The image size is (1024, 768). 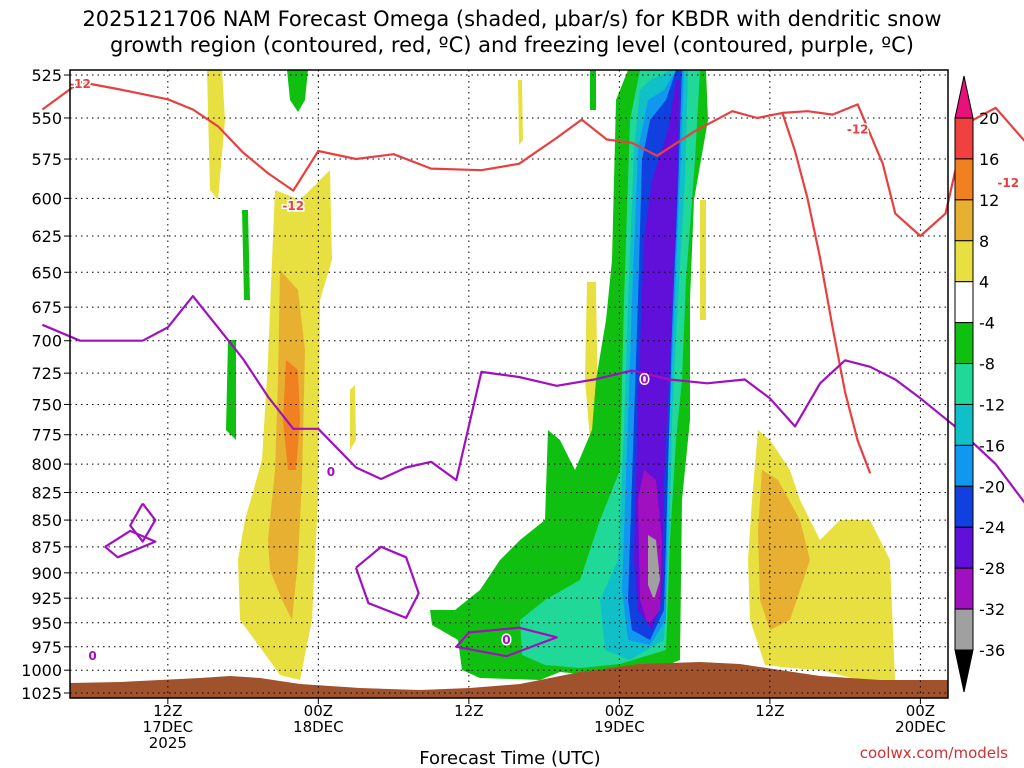 What do you see at coordinates (353, 417) in the screenshot?
I see `omega-shading-yellow-c` at bounding box center [353, 417].